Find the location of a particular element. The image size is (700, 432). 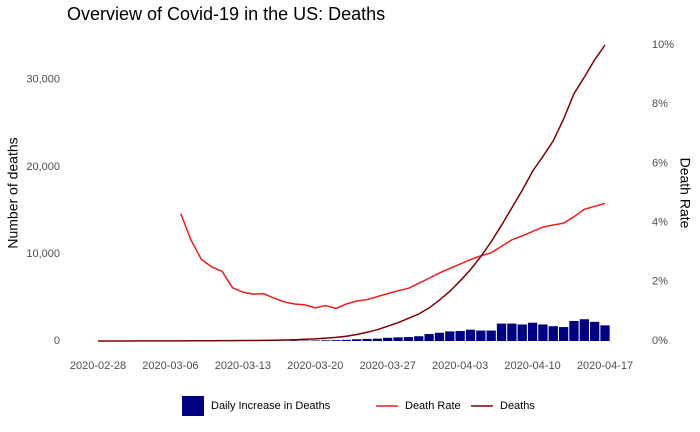

y2-axis-title: Death Rate is located at coordinates (685, 193).